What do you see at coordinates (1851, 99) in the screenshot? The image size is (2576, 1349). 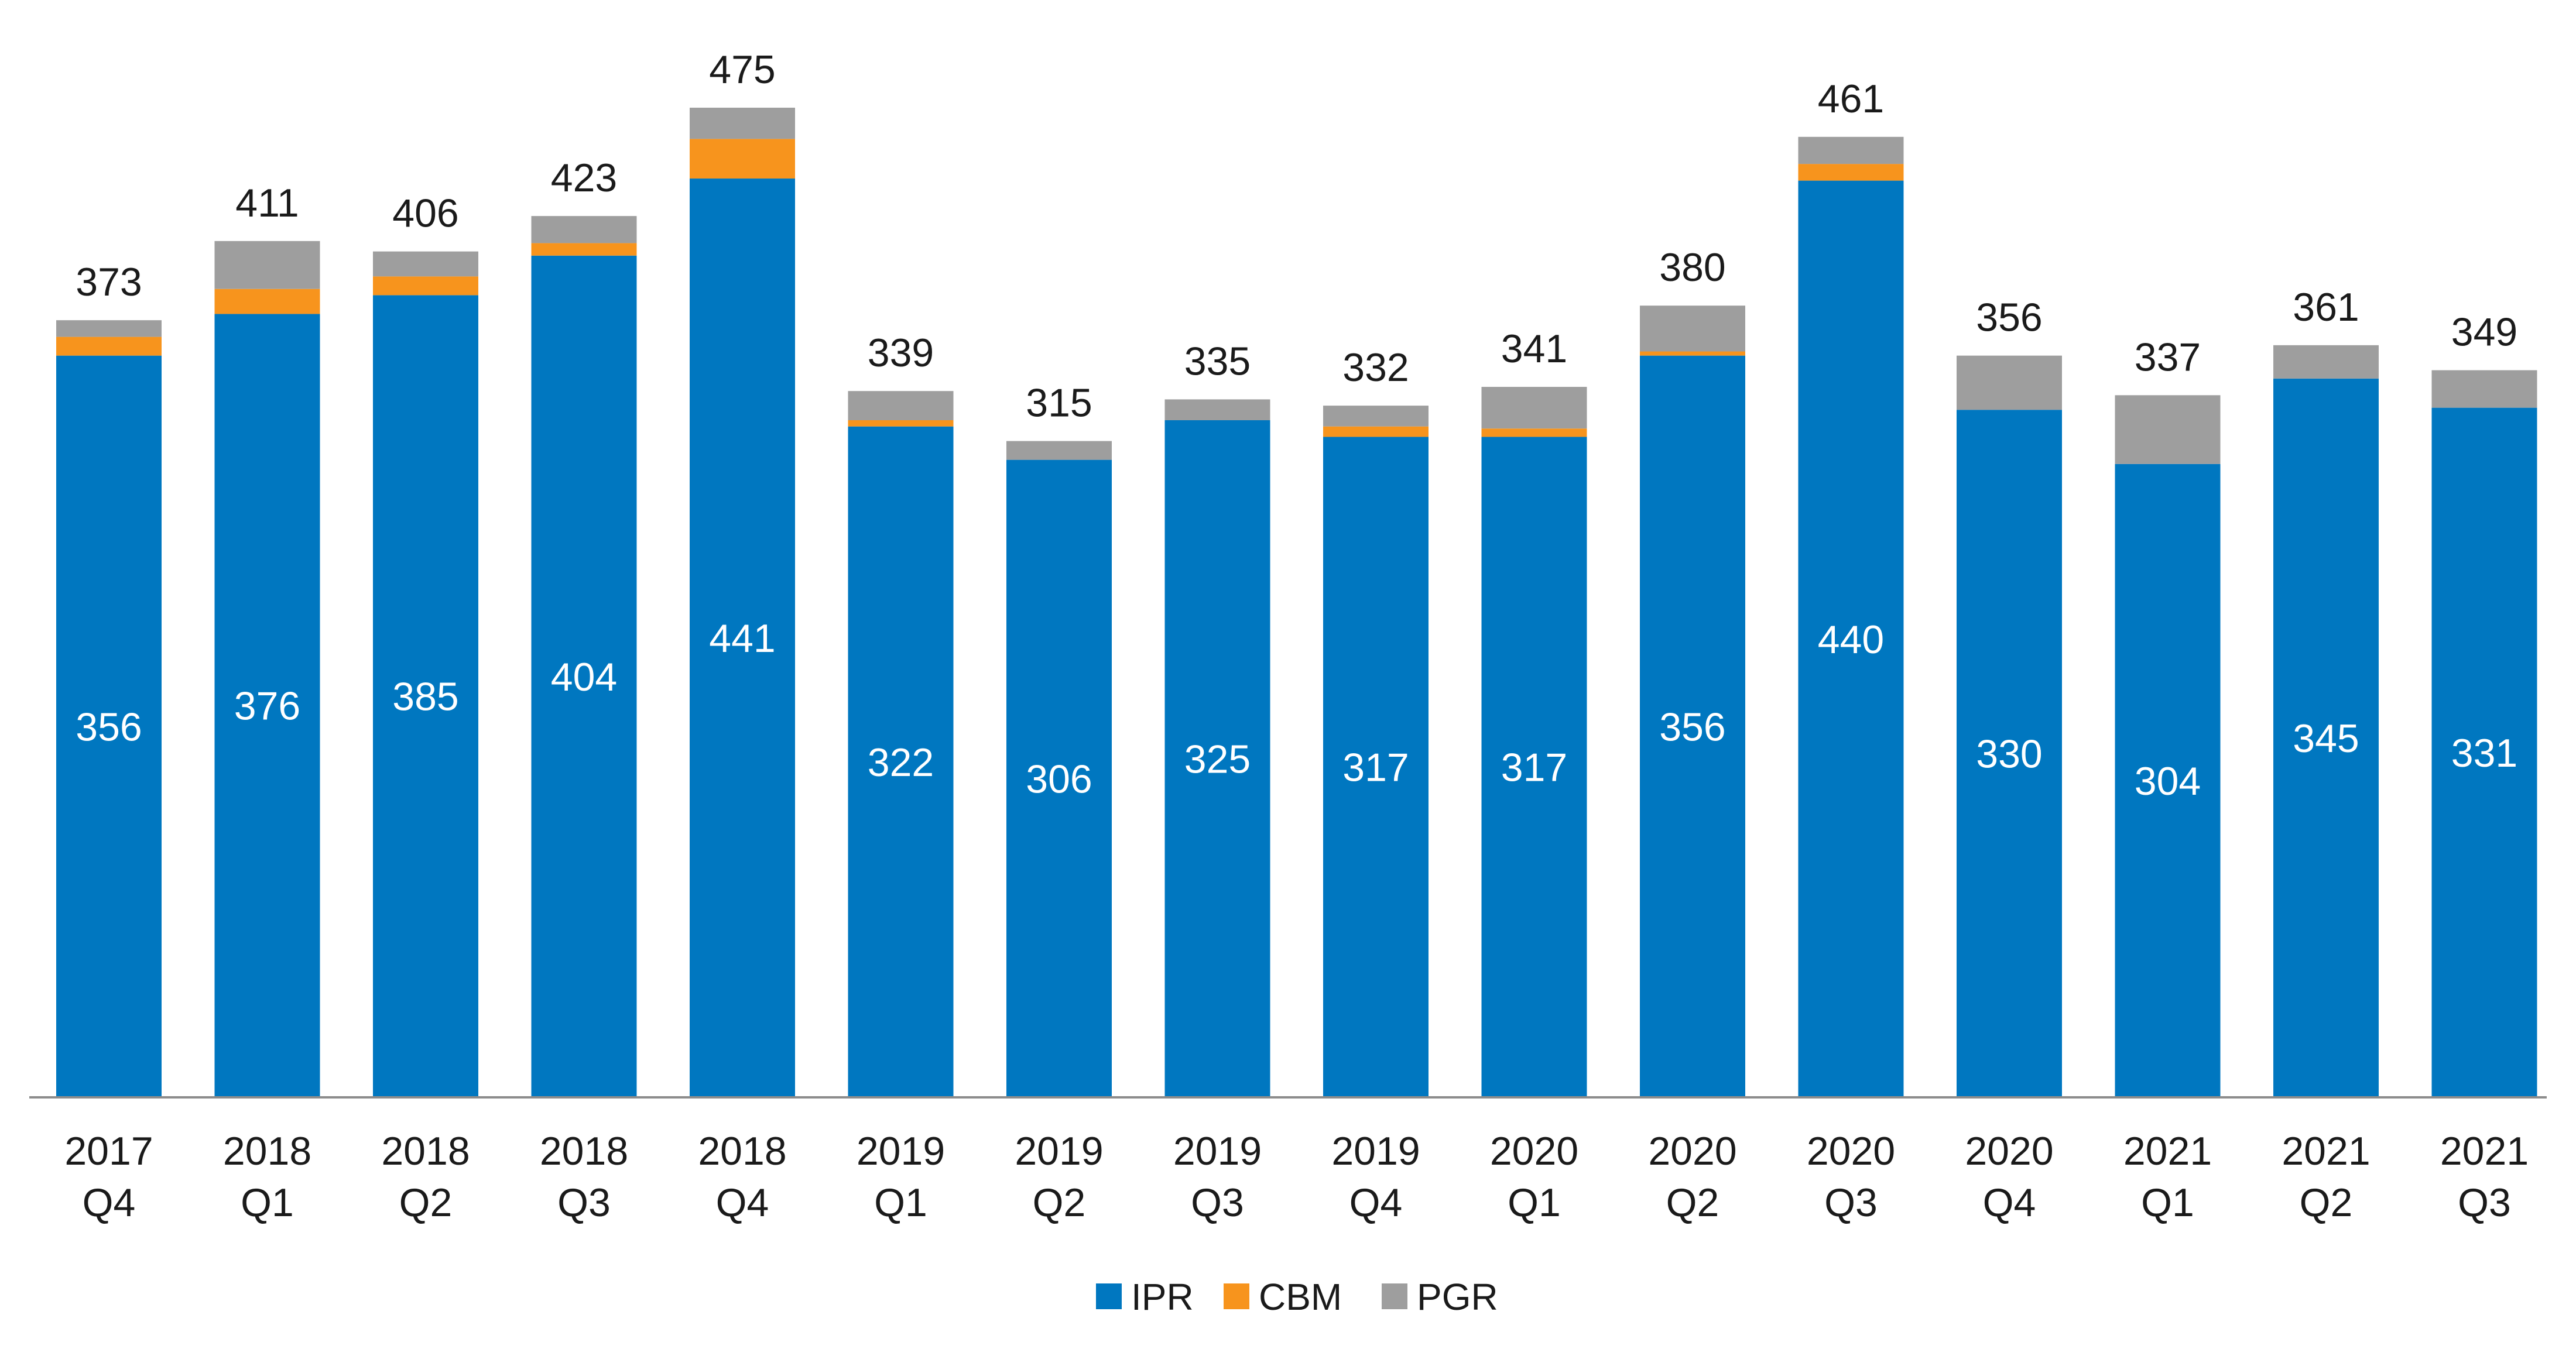 I see `data-label-total-11: 461` at bounding box center [1851, 99].